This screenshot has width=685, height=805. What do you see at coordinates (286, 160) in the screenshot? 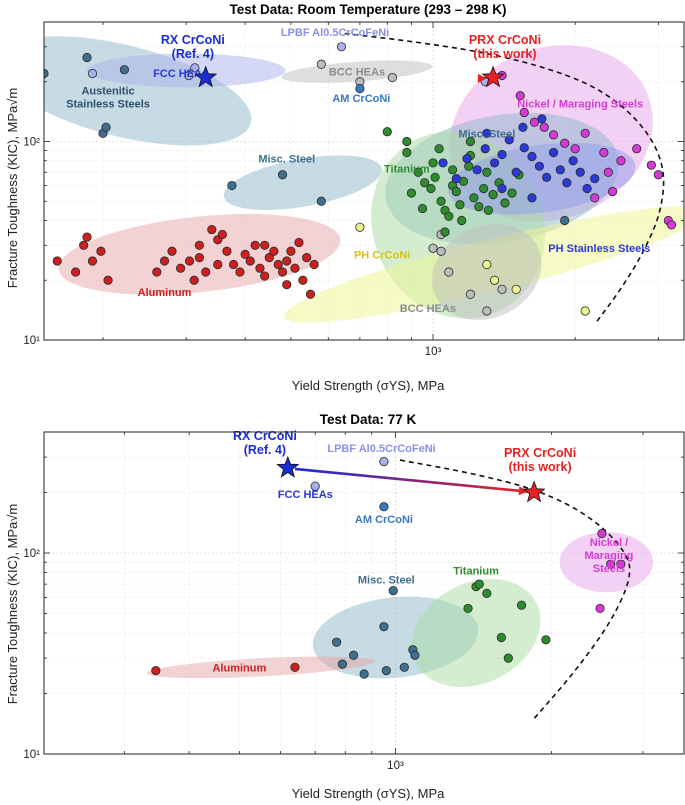
I see `region-label: Misc. Steel` at bounding box center [286, 160].